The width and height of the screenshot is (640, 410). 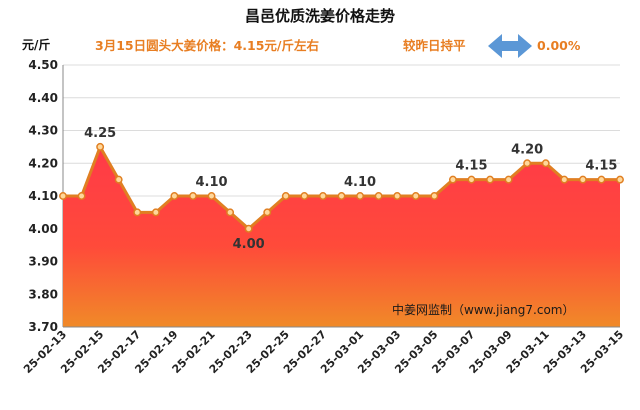 I want to click on y-tick-label: 4.30, so click(x=43, y=131).